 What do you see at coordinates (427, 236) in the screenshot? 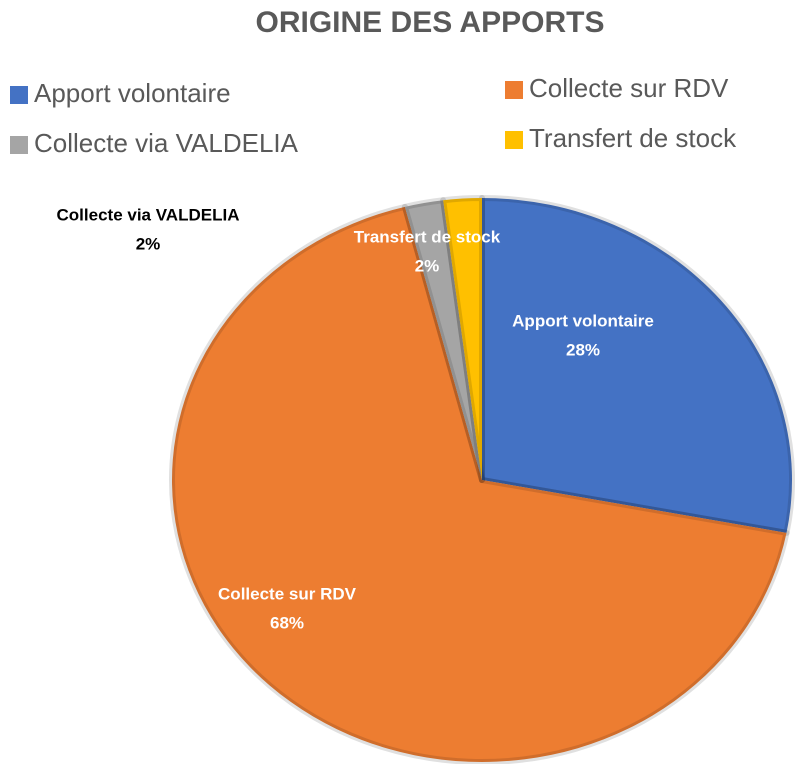
I see `data-label-name: Transfert de stock` at bounding box center [427, 236].